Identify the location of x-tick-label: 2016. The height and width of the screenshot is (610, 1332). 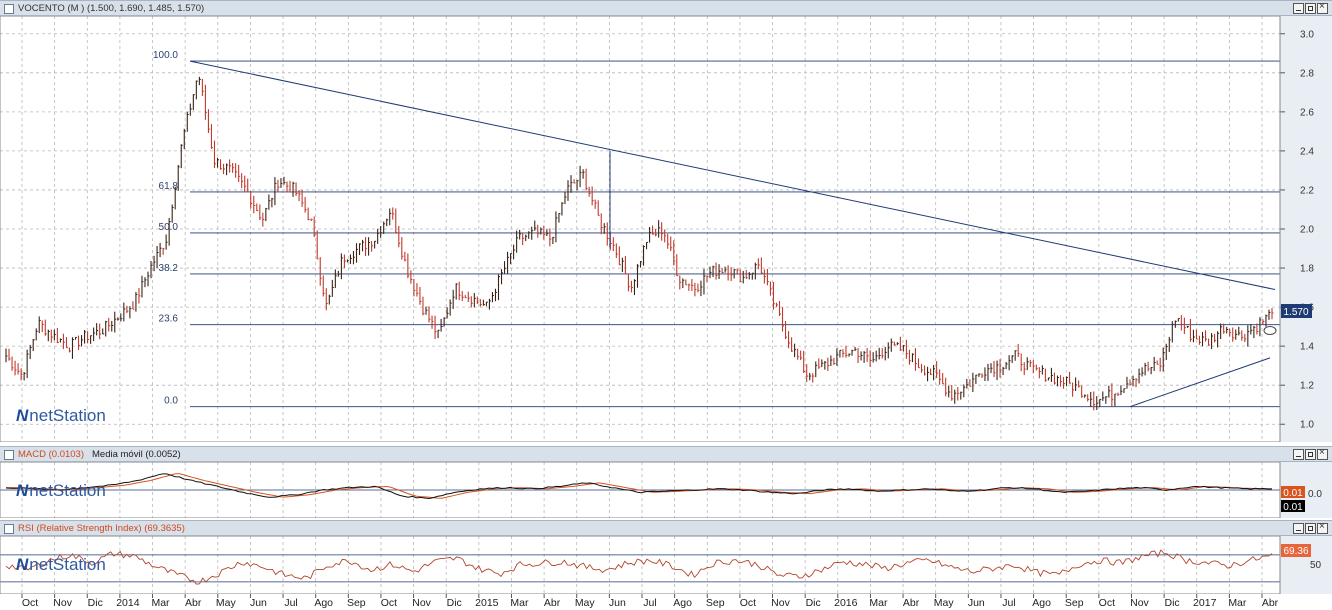
(846, 603).